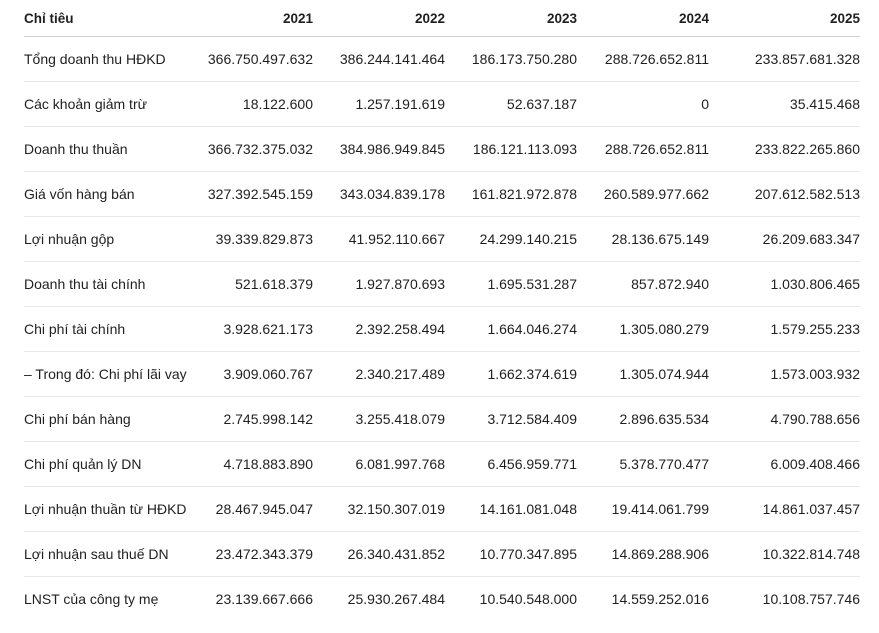 The width and height of the screenshot is (879, 633). What do you see at coordinates (511, 419) in the screenshot?
I see `value-cell: 3.712.584.409` at bounding box center [511, 419].